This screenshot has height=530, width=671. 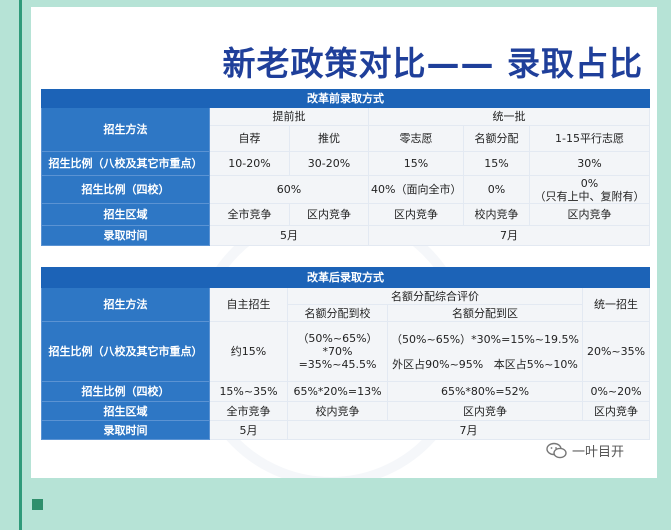 What do you see at coordinates (248, 391) in the screenshot?
I see `table-cell: 15%~35%` at bounding box center [248, 391].